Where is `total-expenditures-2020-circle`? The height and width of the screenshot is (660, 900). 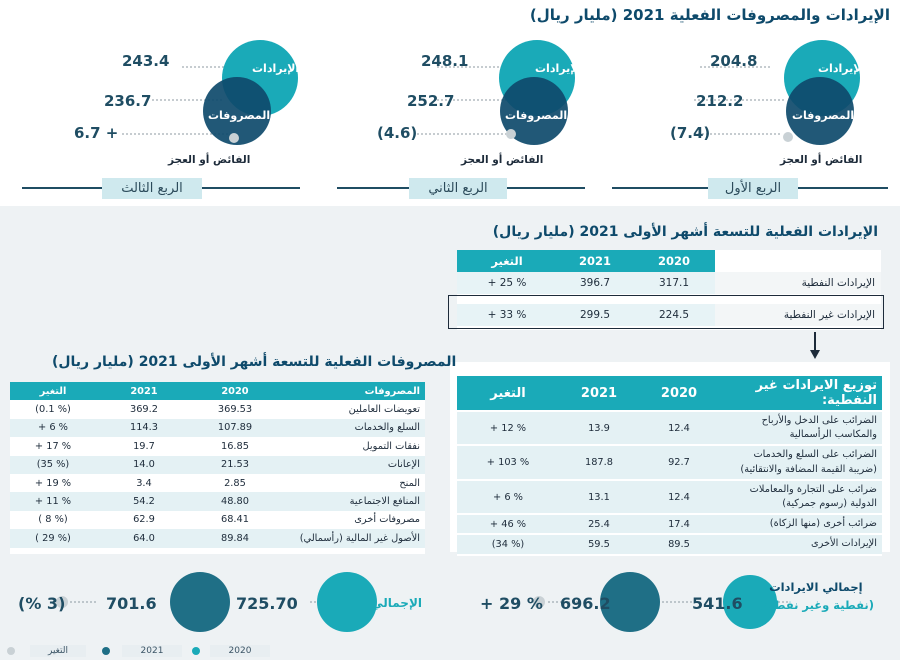
total-expenditures-2020-circle is located at coordinates (347, 602).